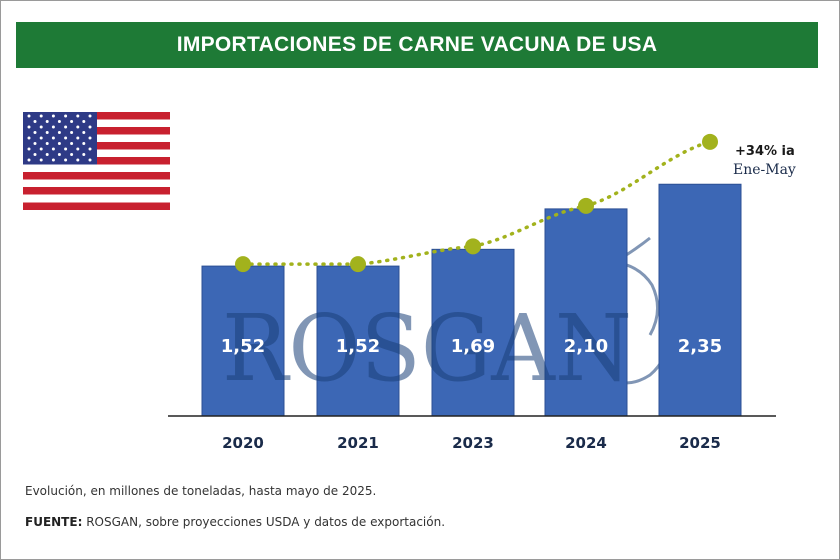 The image size is (840, 560). I want to click on x-tick-label: 2023, so click(473, 443).